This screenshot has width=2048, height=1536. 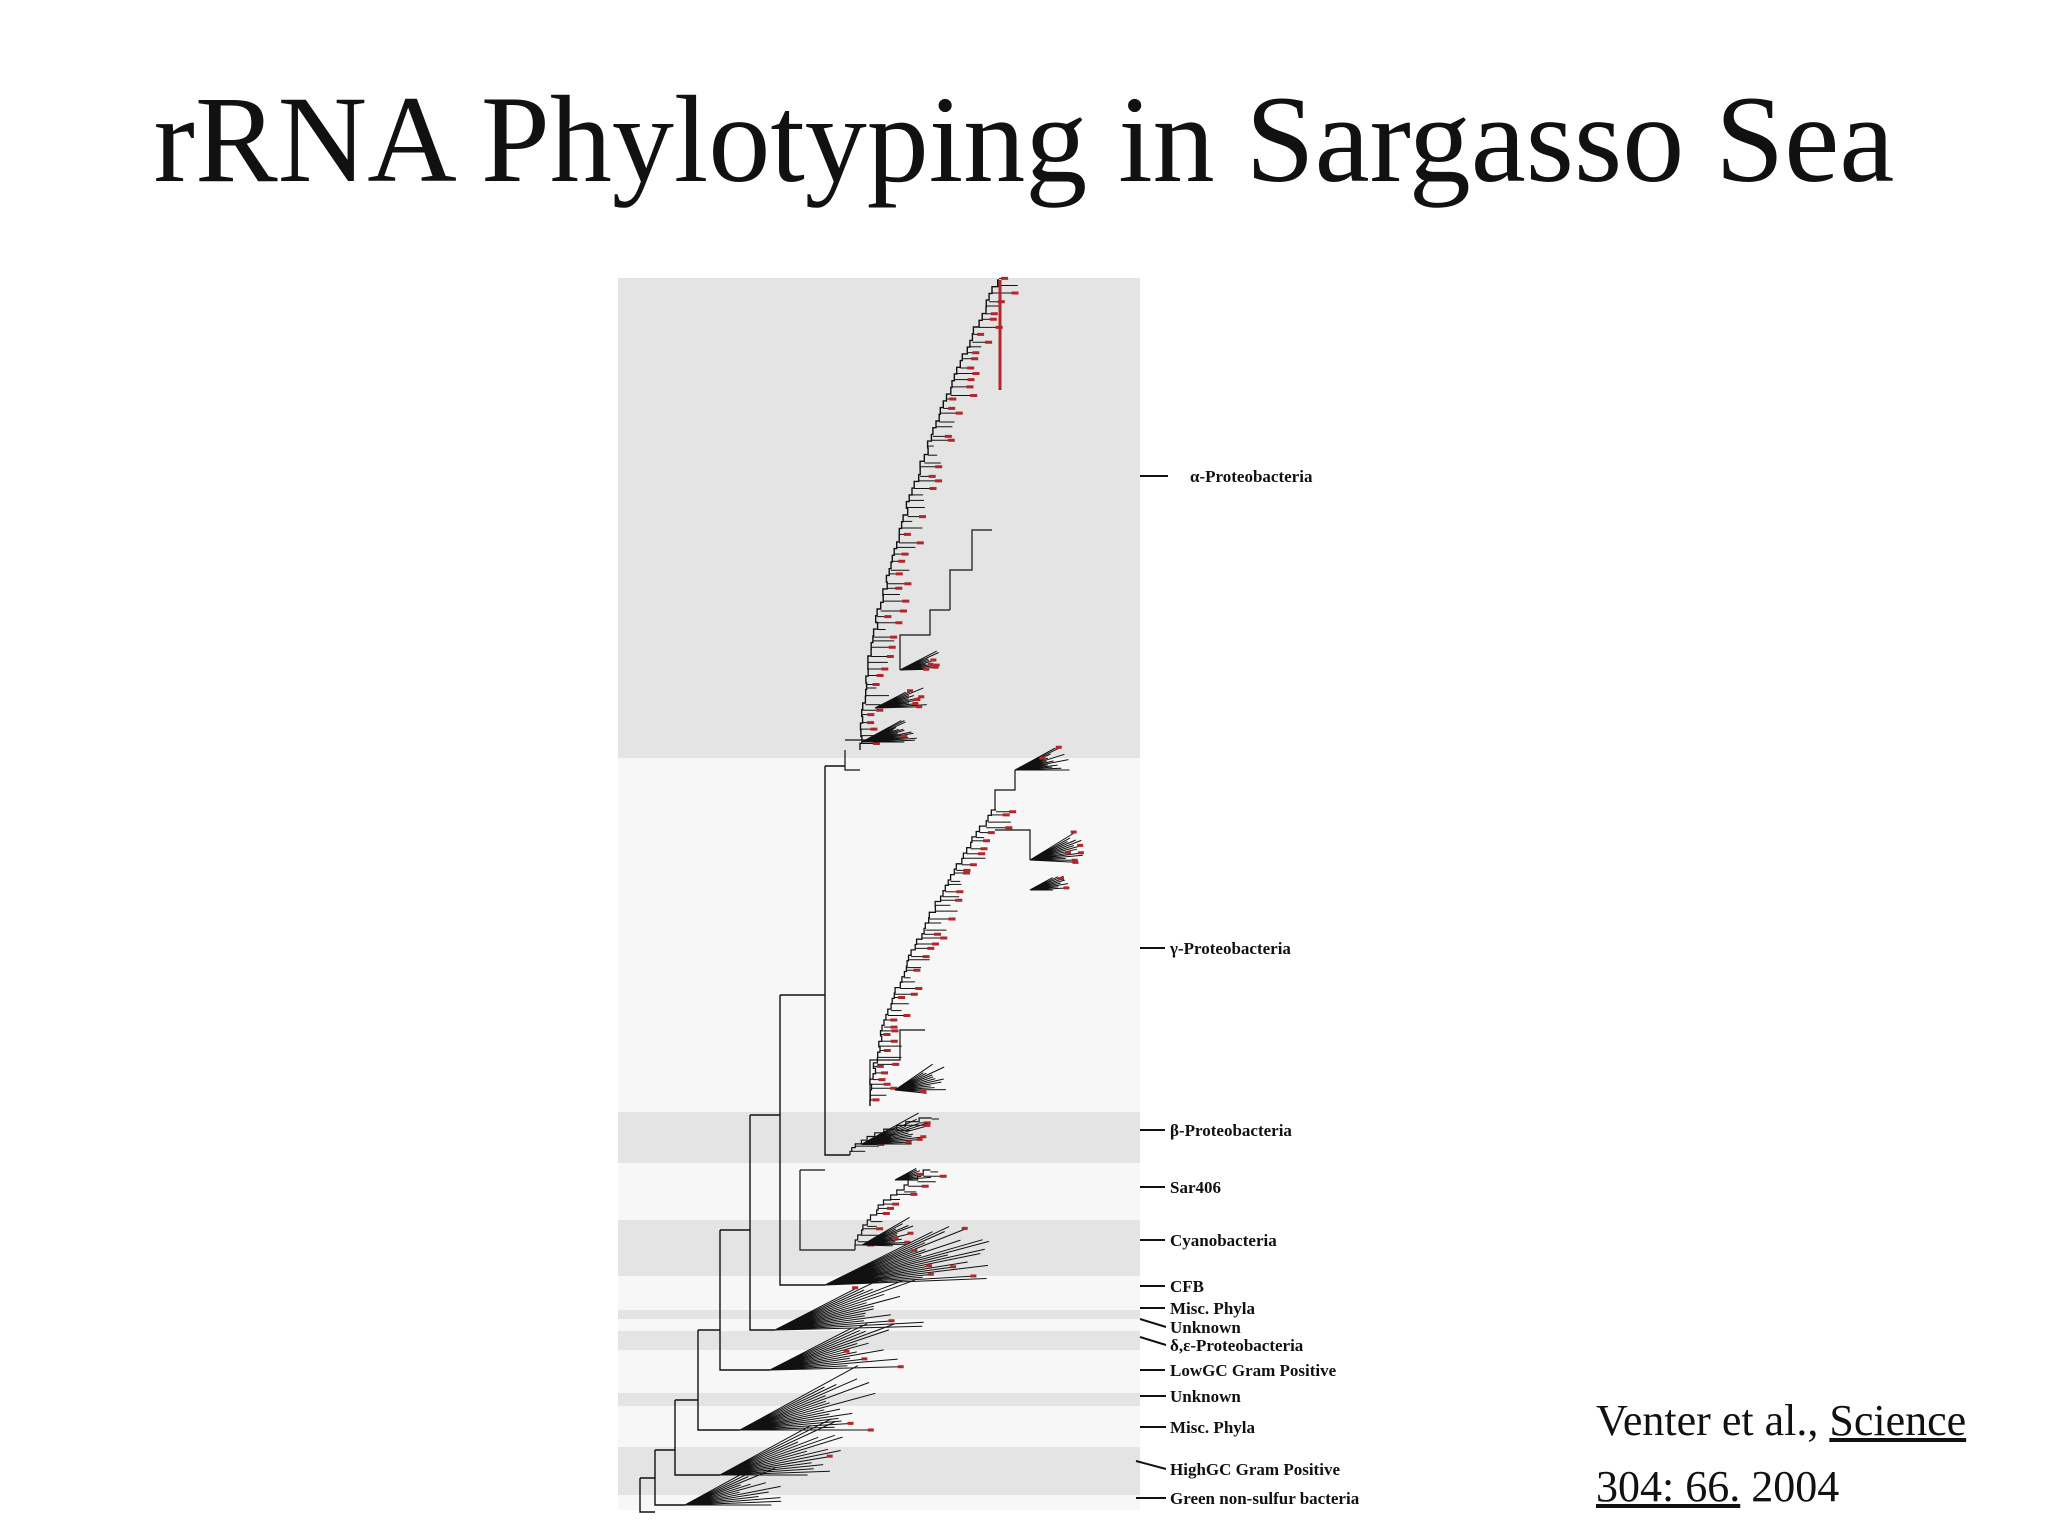 I want to click on clade-label: Sar406, so click(x=1195, y=1187).